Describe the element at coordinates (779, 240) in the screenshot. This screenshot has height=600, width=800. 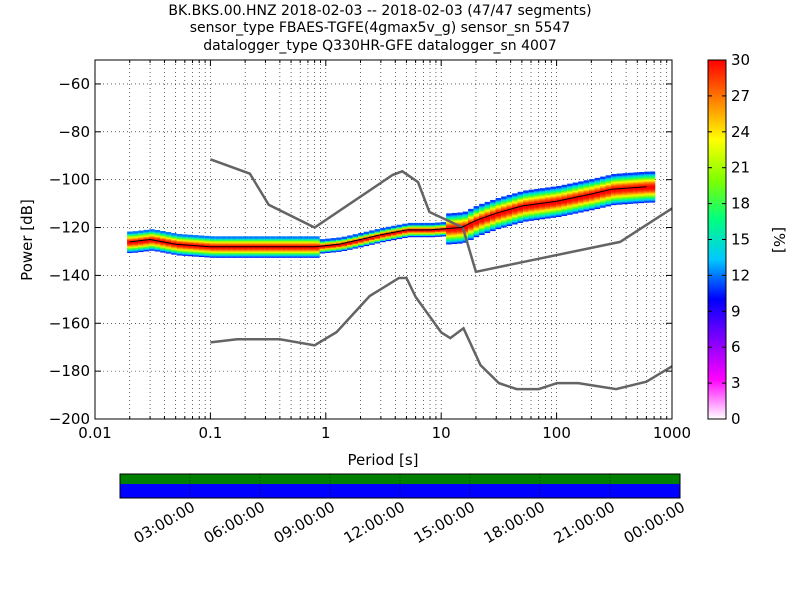
I see `colorbar-label: [%]` at that location.